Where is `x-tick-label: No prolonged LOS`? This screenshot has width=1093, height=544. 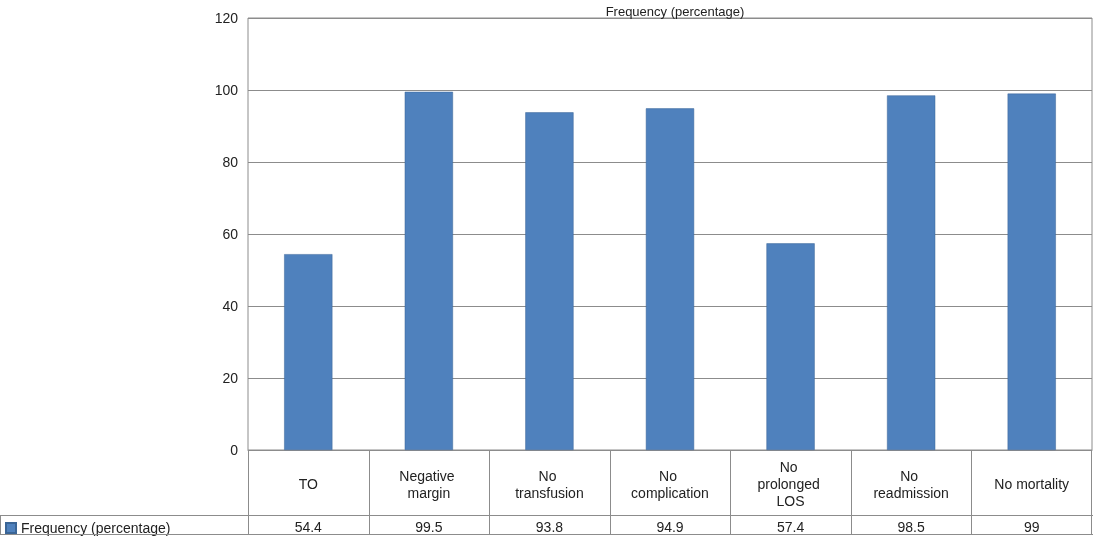 x-tick-label: No prolonged LOS is located at coordinates (790, 484).